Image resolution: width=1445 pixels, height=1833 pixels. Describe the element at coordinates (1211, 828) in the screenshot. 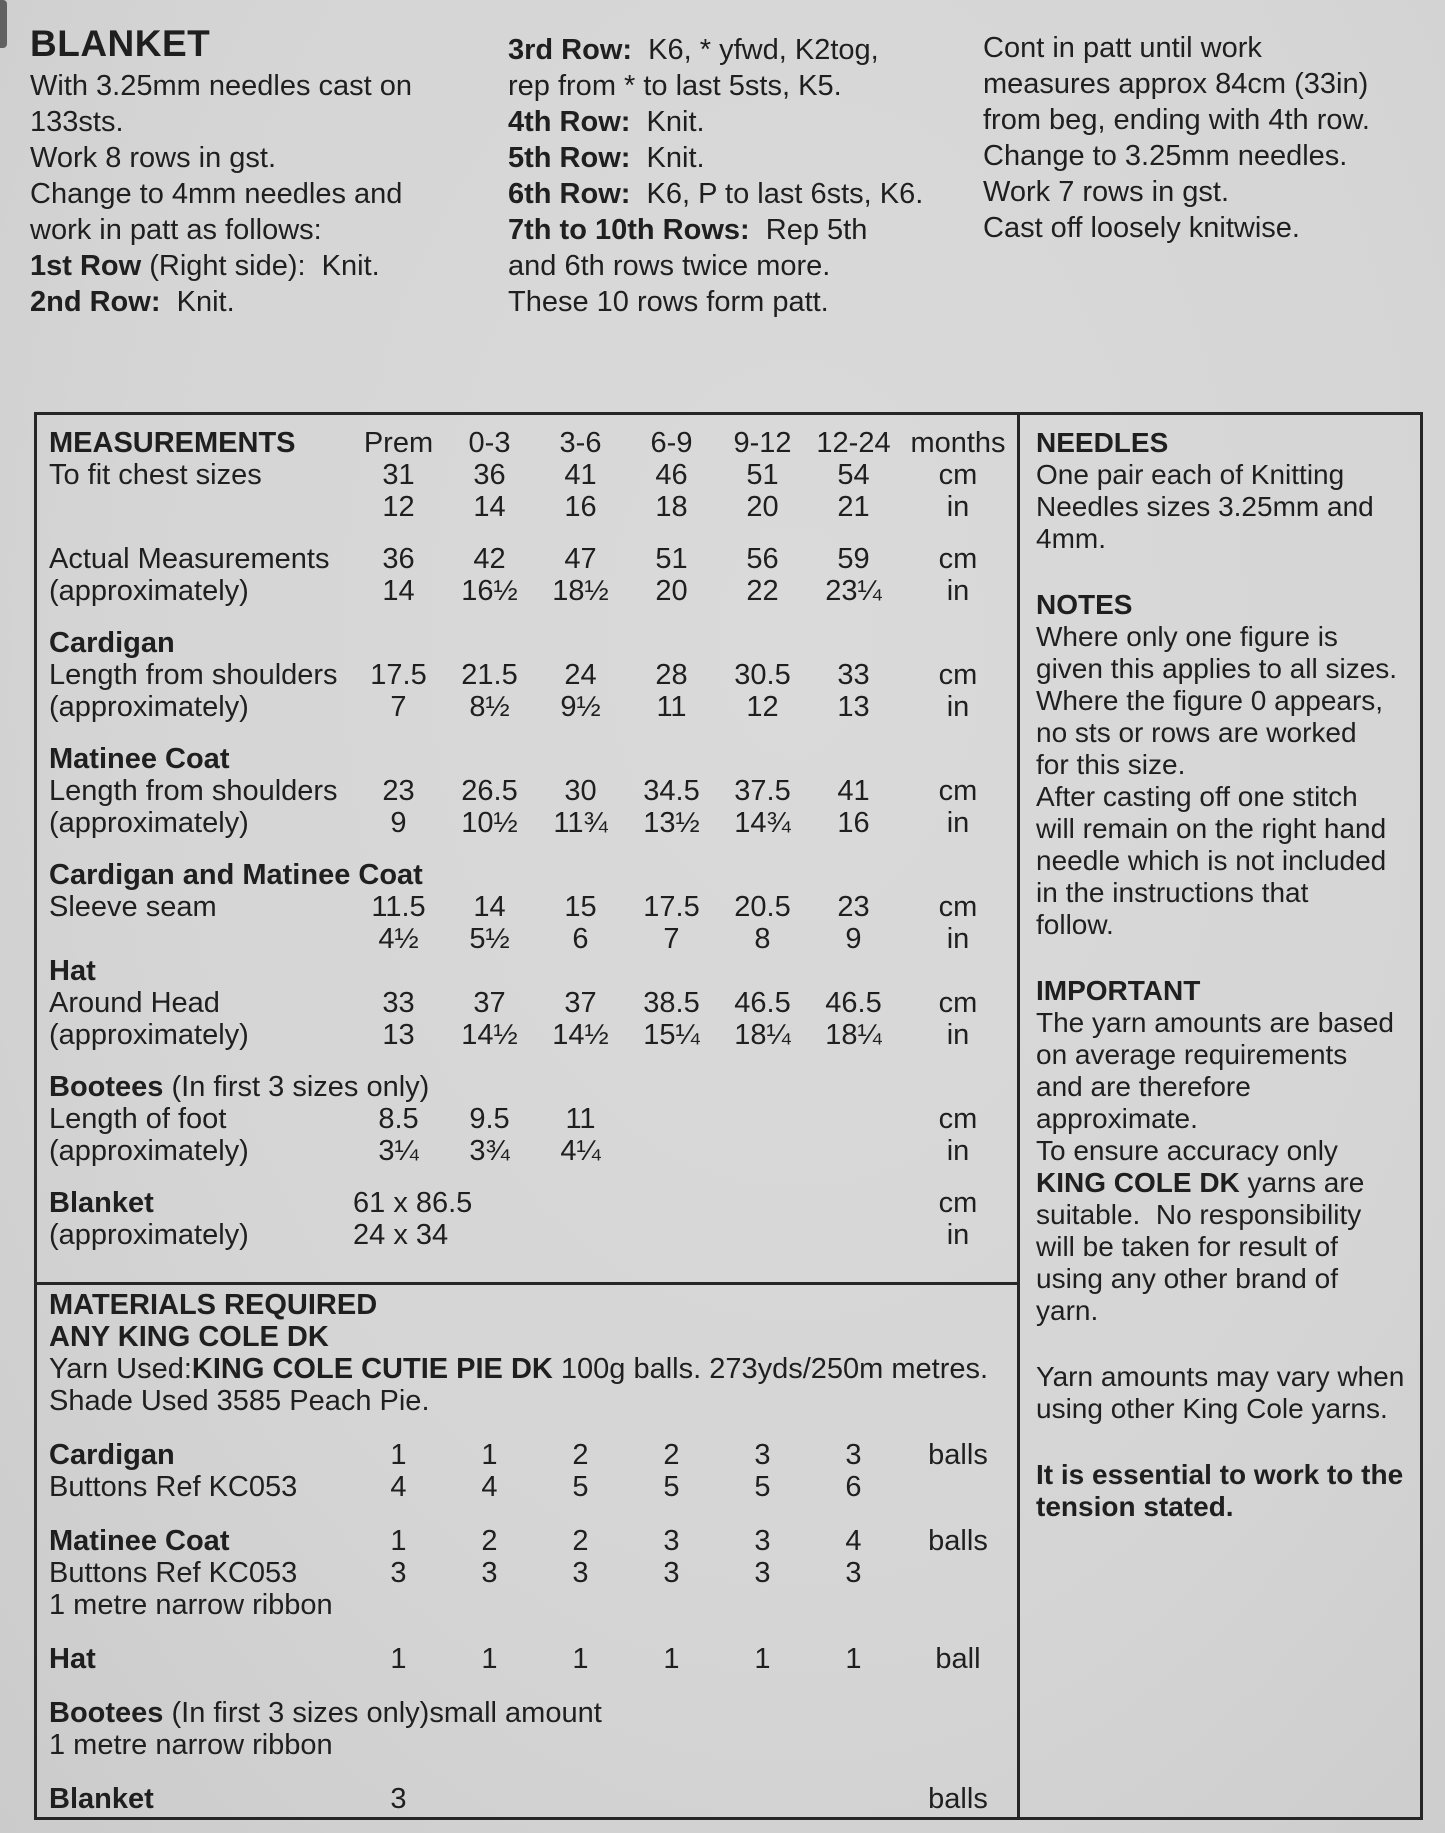

I see `text: will remain on the right hand` at that location.